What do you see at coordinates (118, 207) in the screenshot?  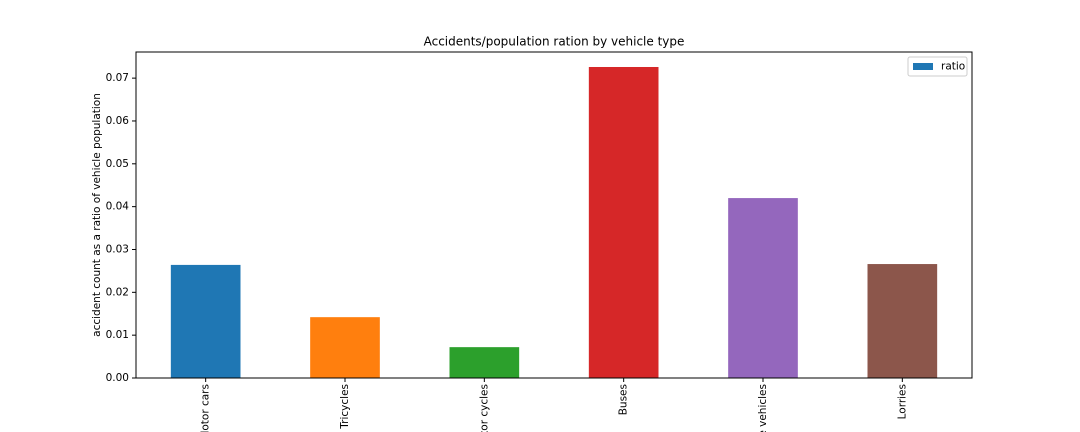 I see `y-tick-label: 0.04` at bounding box center [118, 207].